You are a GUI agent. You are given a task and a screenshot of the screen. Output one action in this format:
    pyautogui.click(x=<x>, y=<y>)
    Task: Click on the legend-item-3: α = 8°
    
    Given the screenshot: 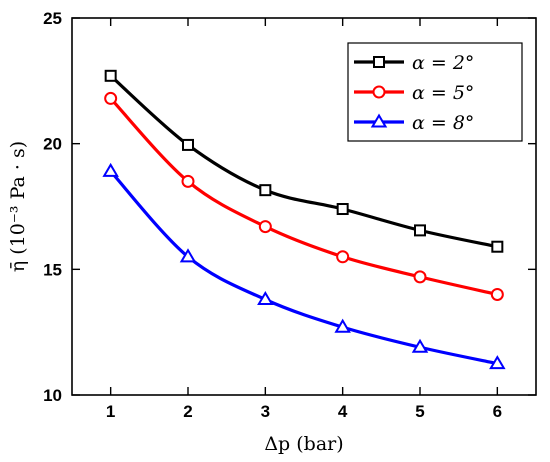 What is the action you would take?
    pyautogui.click(x=414, y=123)
    